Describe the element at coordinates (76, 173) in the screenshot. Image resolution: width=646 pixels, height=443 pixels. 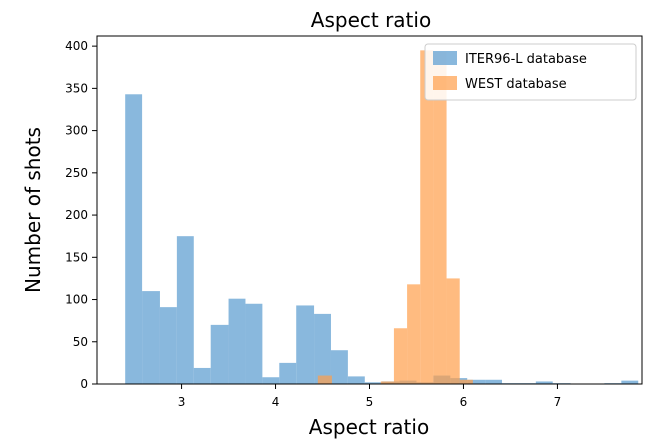
I see `y-tick-label-250: 250` at that location.